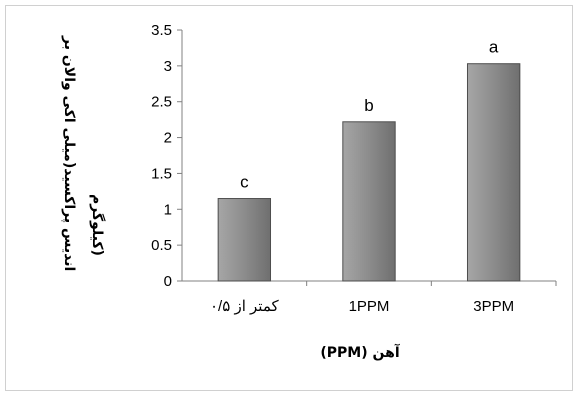 The image size is (579, 397). Describe the element at coordinates (368, 105) in the screenshot. I see `bar-data-label: b` at that location.